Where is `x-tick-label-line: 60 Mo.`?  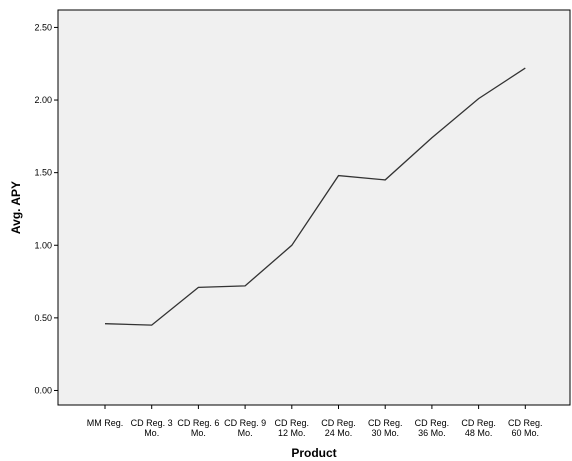
x-tick-label-line: 60 Mo. is located at coordinates (526, 433).